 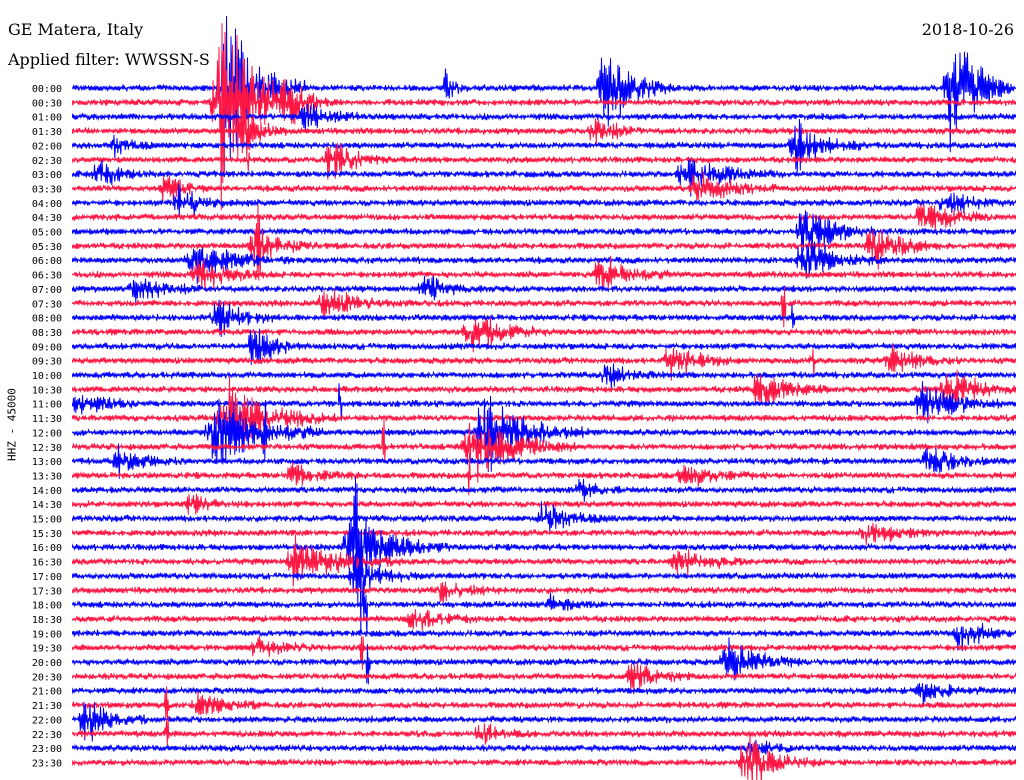 What do you see at coordinates (47, 376) in the screenshot?
I see `row-time-label: 10:00` at bounding box center [47, 376].